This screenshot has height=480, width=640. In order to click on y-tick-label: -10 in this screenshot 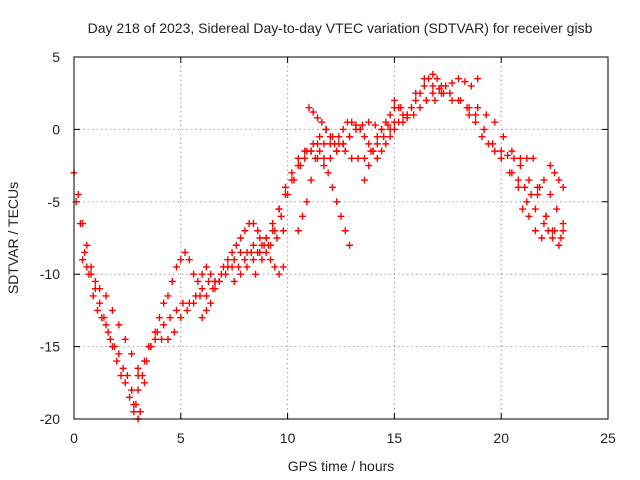, I will do `click(50, 274)`.